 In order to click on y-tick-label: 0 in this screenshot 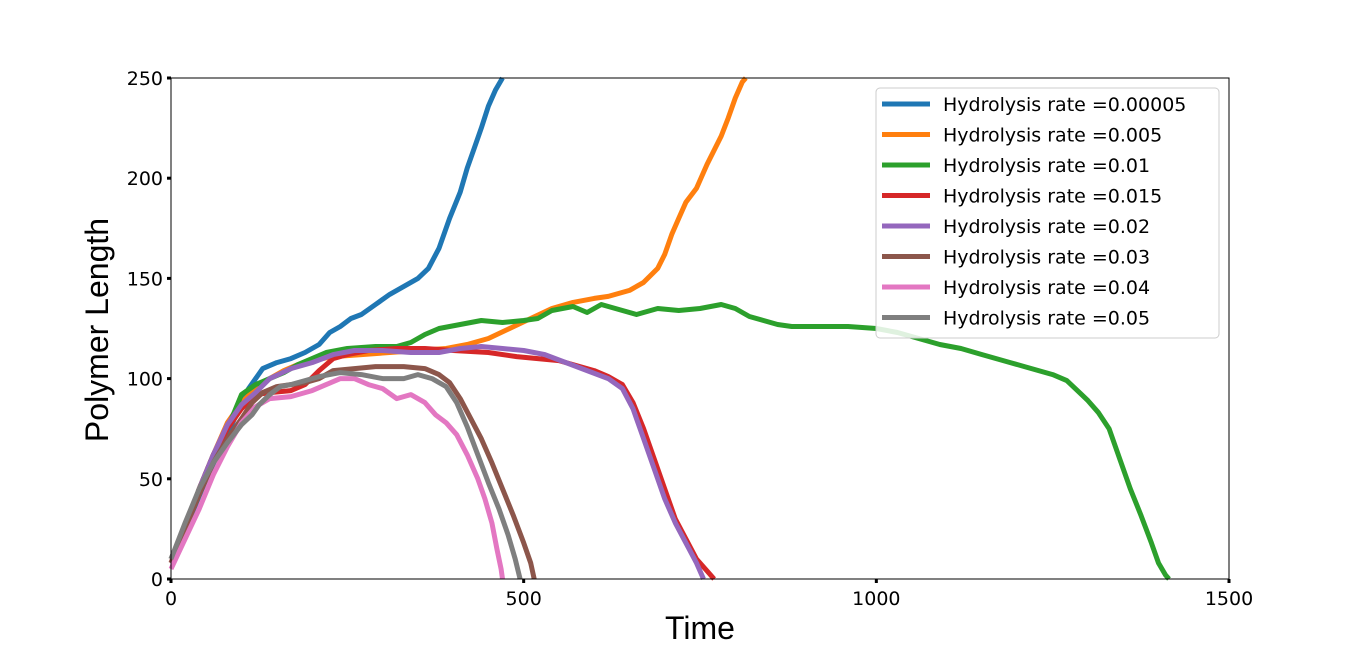, I will do `click(157, 580)`.